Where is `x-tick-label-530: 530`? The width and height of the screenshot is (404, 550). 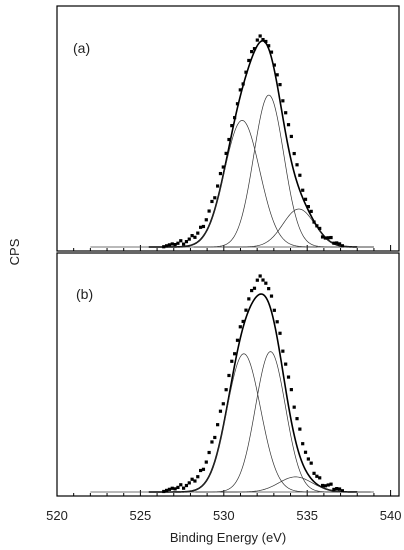
x-tick-label-530: 530 is located at coordinates (224, 515).